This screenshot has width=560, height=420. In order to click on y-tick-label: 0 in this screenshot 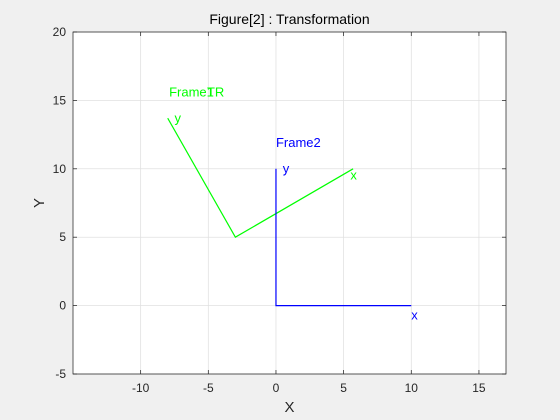, I will do `click(62, 306)`.